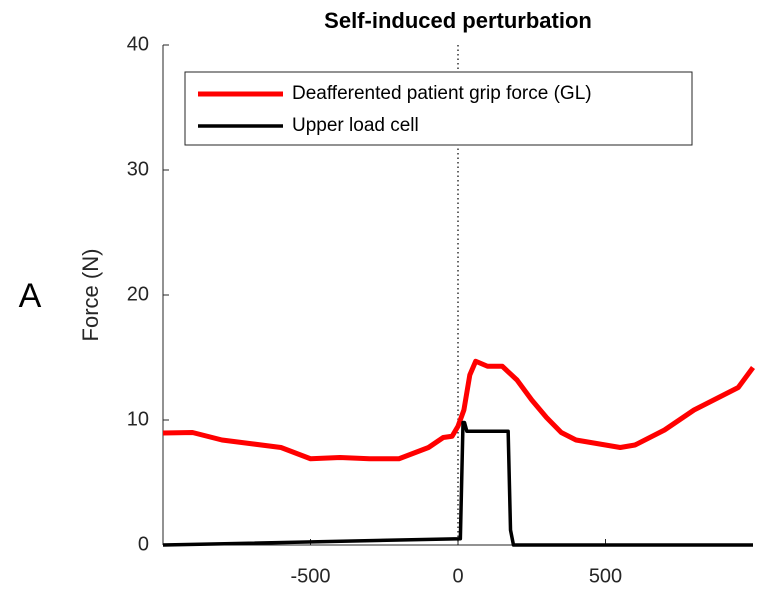 The height and width of the screenshot is (593, 760). What do you see at coordinates (605, 576) in the screenshot?
I see `x-tick-label: 500` at bounding box center [605, 576].